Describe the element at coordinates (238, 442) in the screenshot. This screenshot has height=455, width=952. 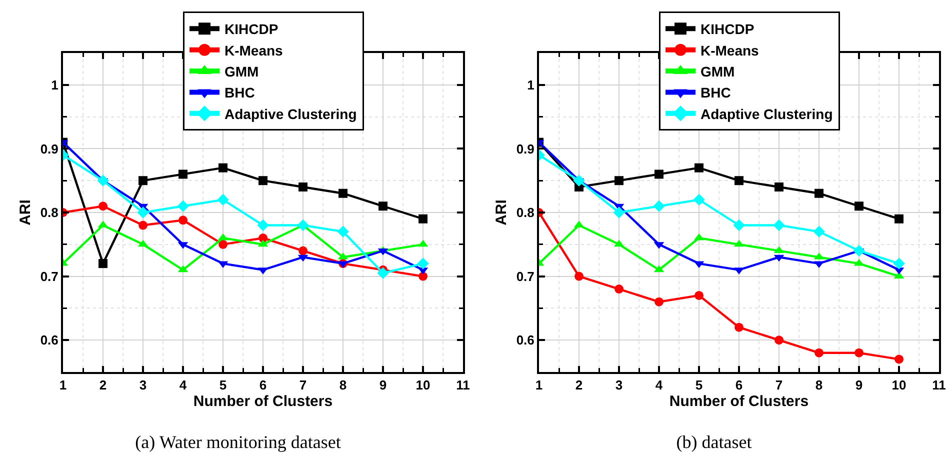
I see `text: (a) Water monitoring dataset` at that location.